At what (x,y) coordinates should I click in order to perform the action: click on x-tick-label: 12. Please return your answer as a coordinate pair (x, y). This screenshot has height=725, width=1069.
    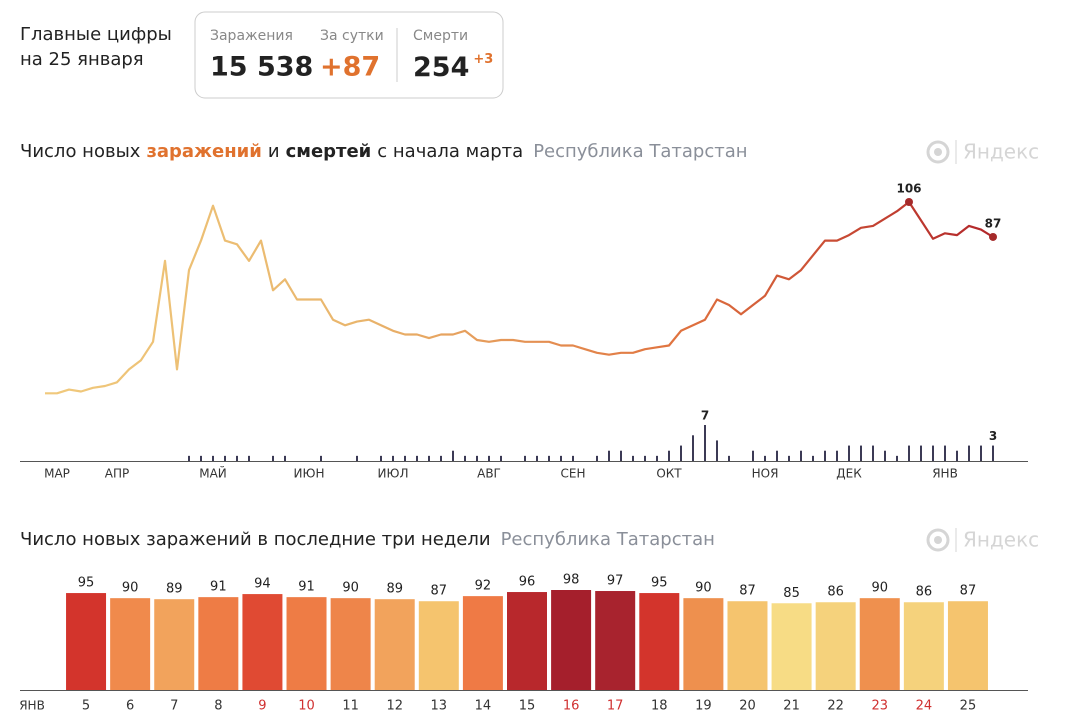
    Looking at the image, I should click on (394, 706).